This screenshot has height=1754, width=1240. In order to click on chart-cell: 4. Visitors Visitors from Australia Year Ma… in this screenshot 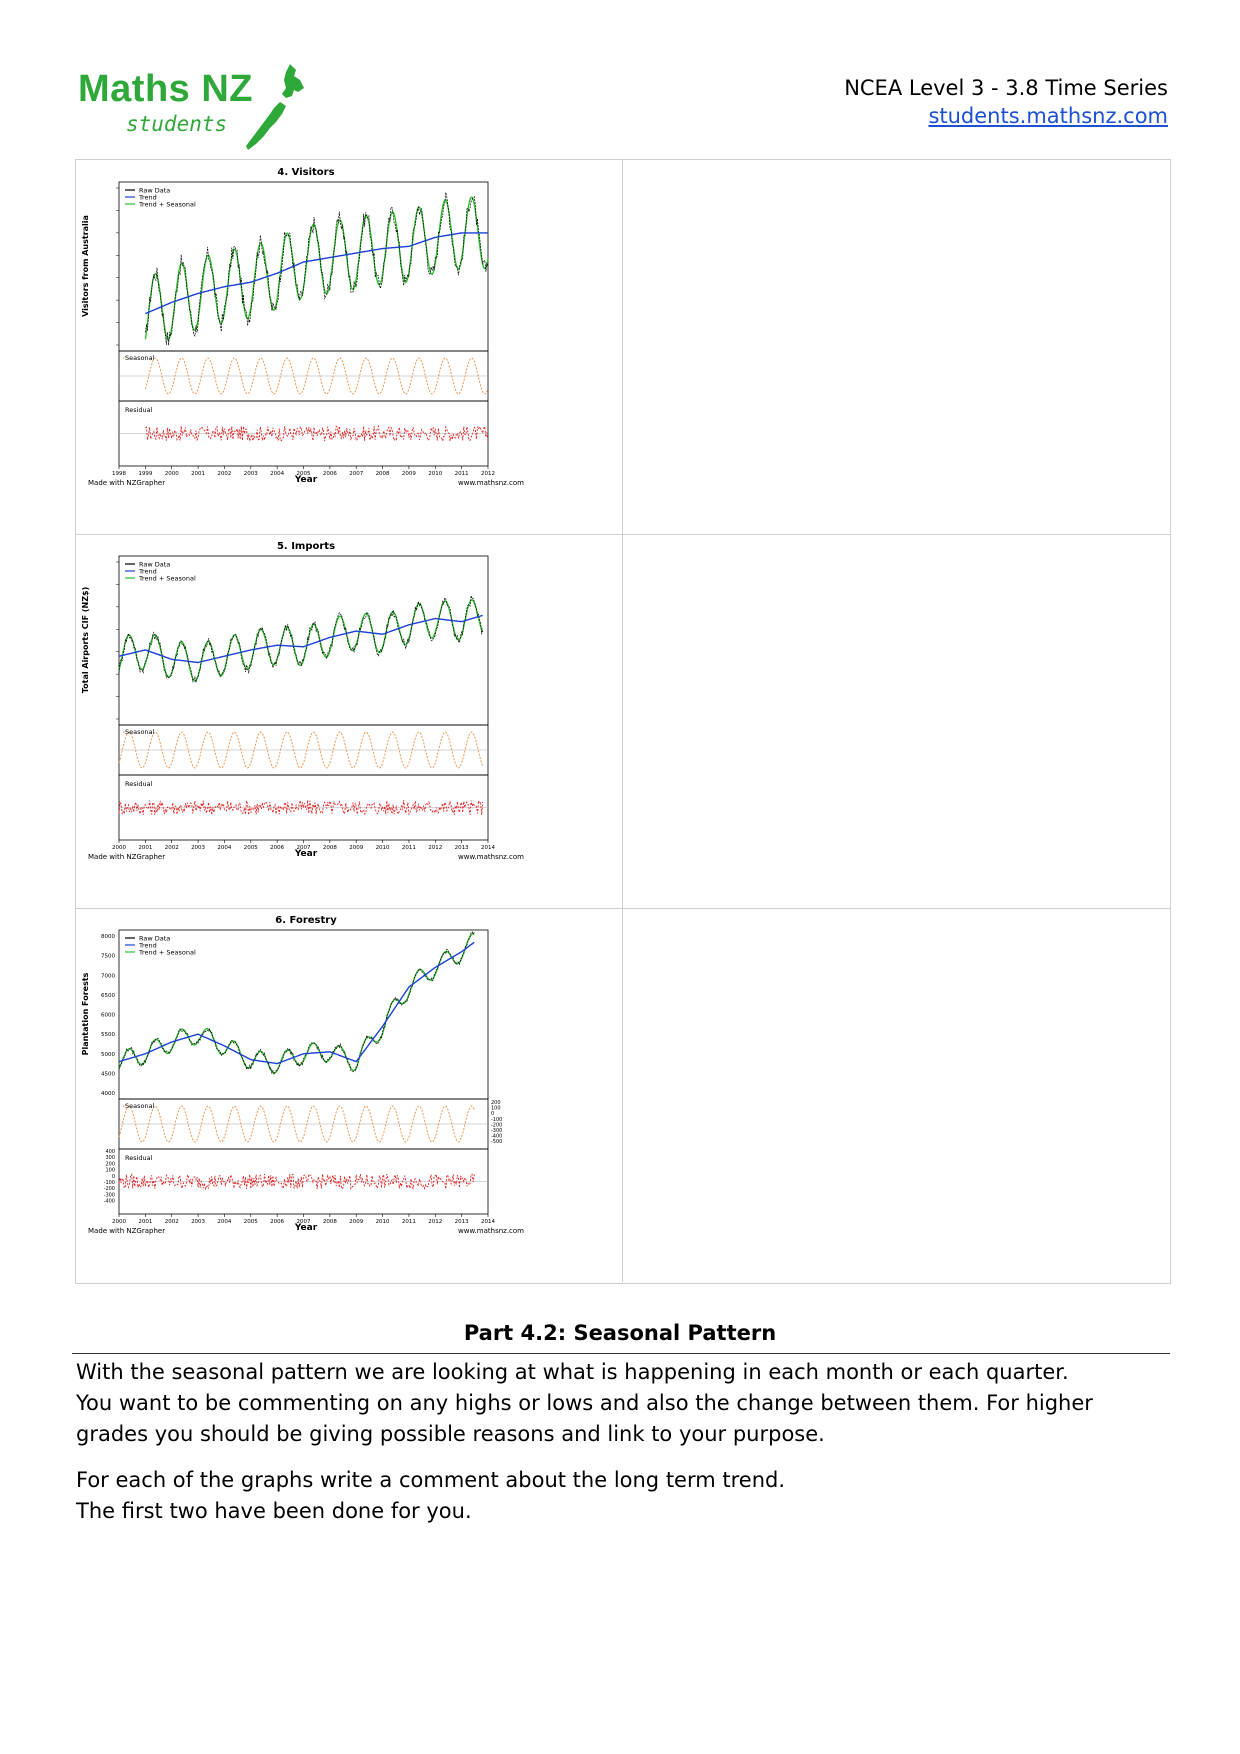, I will do `click(349, 347)`.